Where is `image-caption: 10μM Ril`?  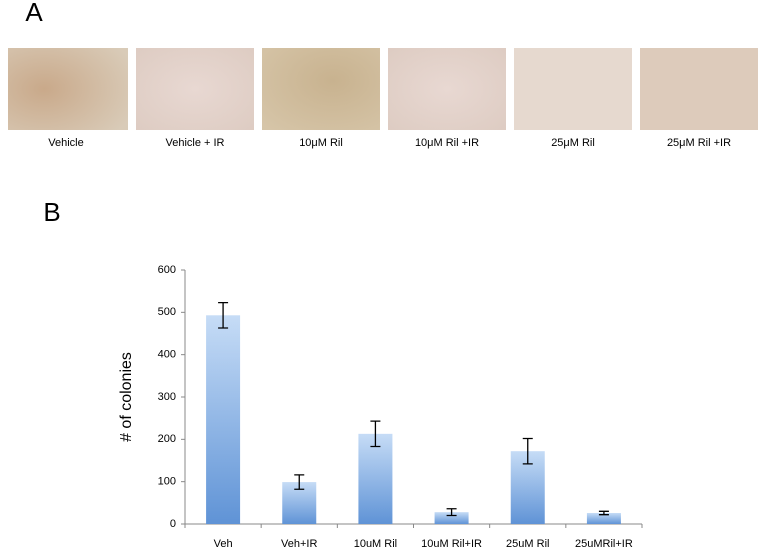 image-caption: 10μM Ril is located at coordinates (321, 143).